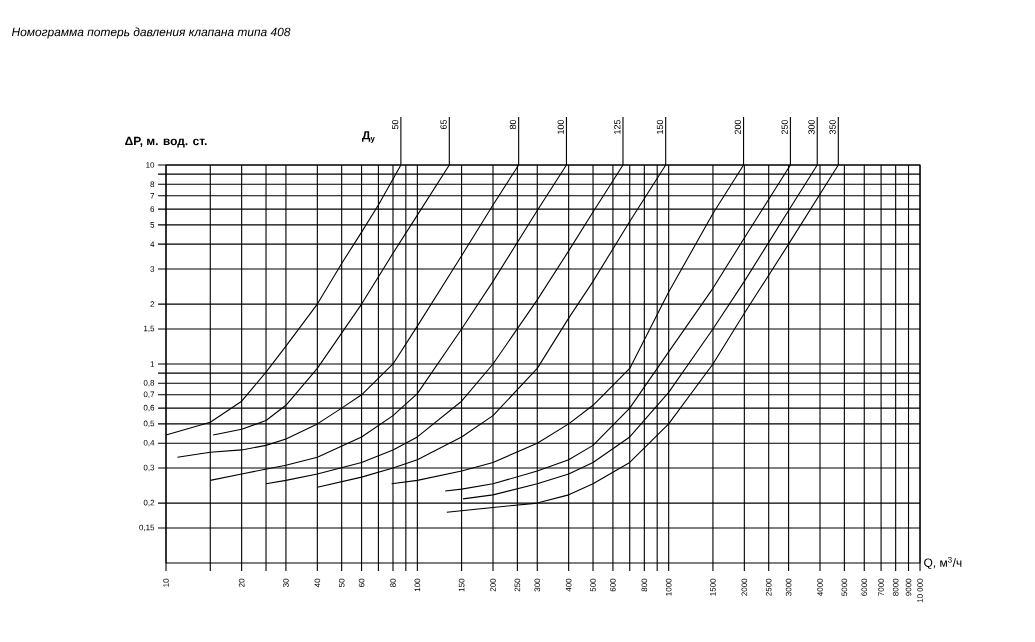 The height and width of the screenshot is (642, 1035). I want to click on text: 80, so click(513, 124).